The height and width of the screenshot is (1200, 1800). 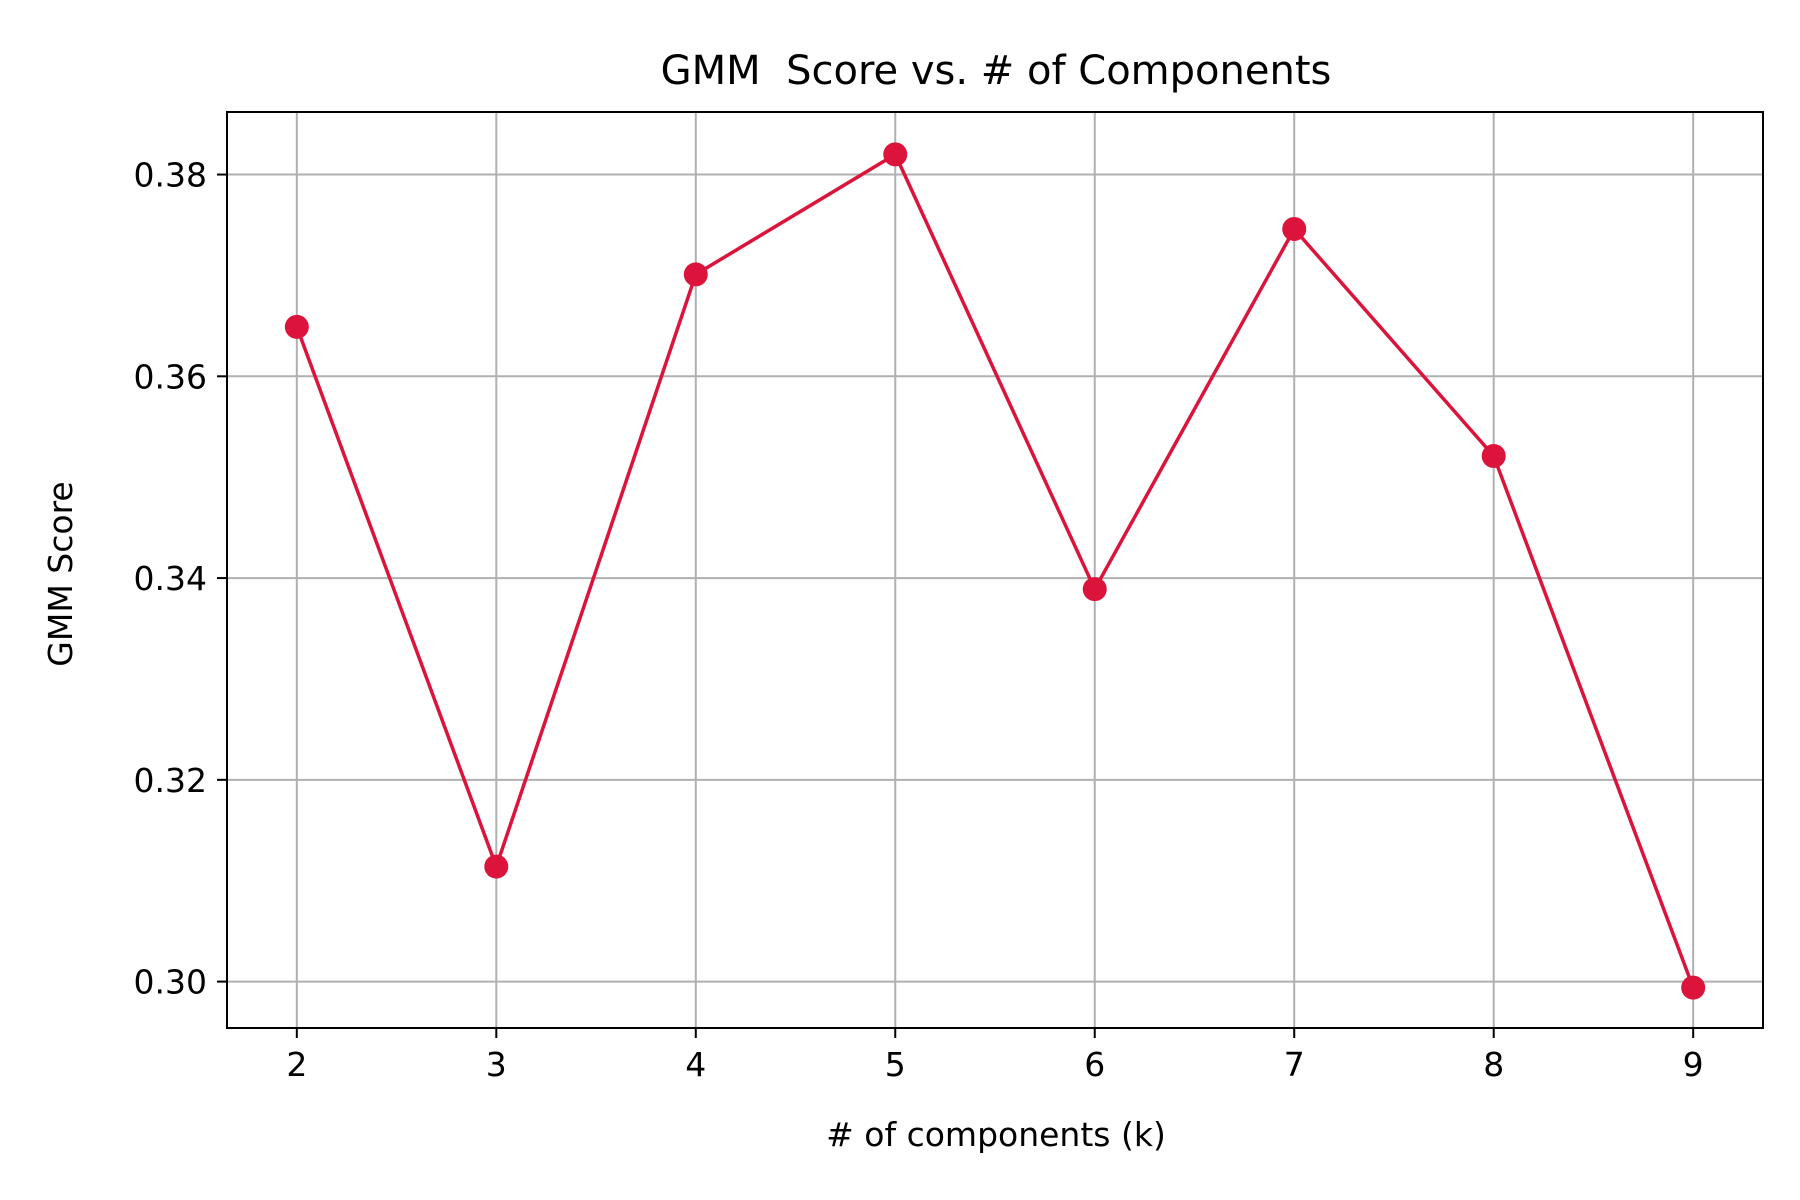 I want to click on y-tick-label: 0.32, so click(x=170, y=780).